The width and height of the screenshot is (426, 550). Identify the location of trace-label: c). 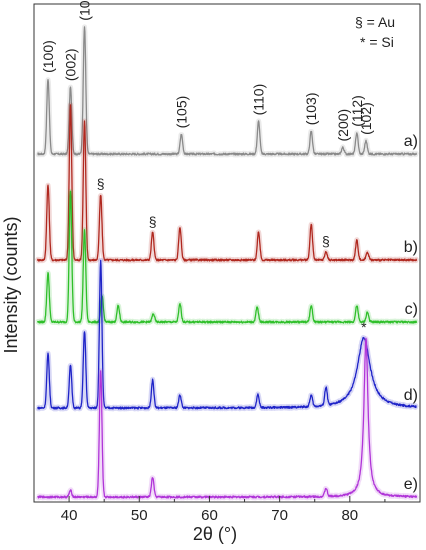
(411, 309).